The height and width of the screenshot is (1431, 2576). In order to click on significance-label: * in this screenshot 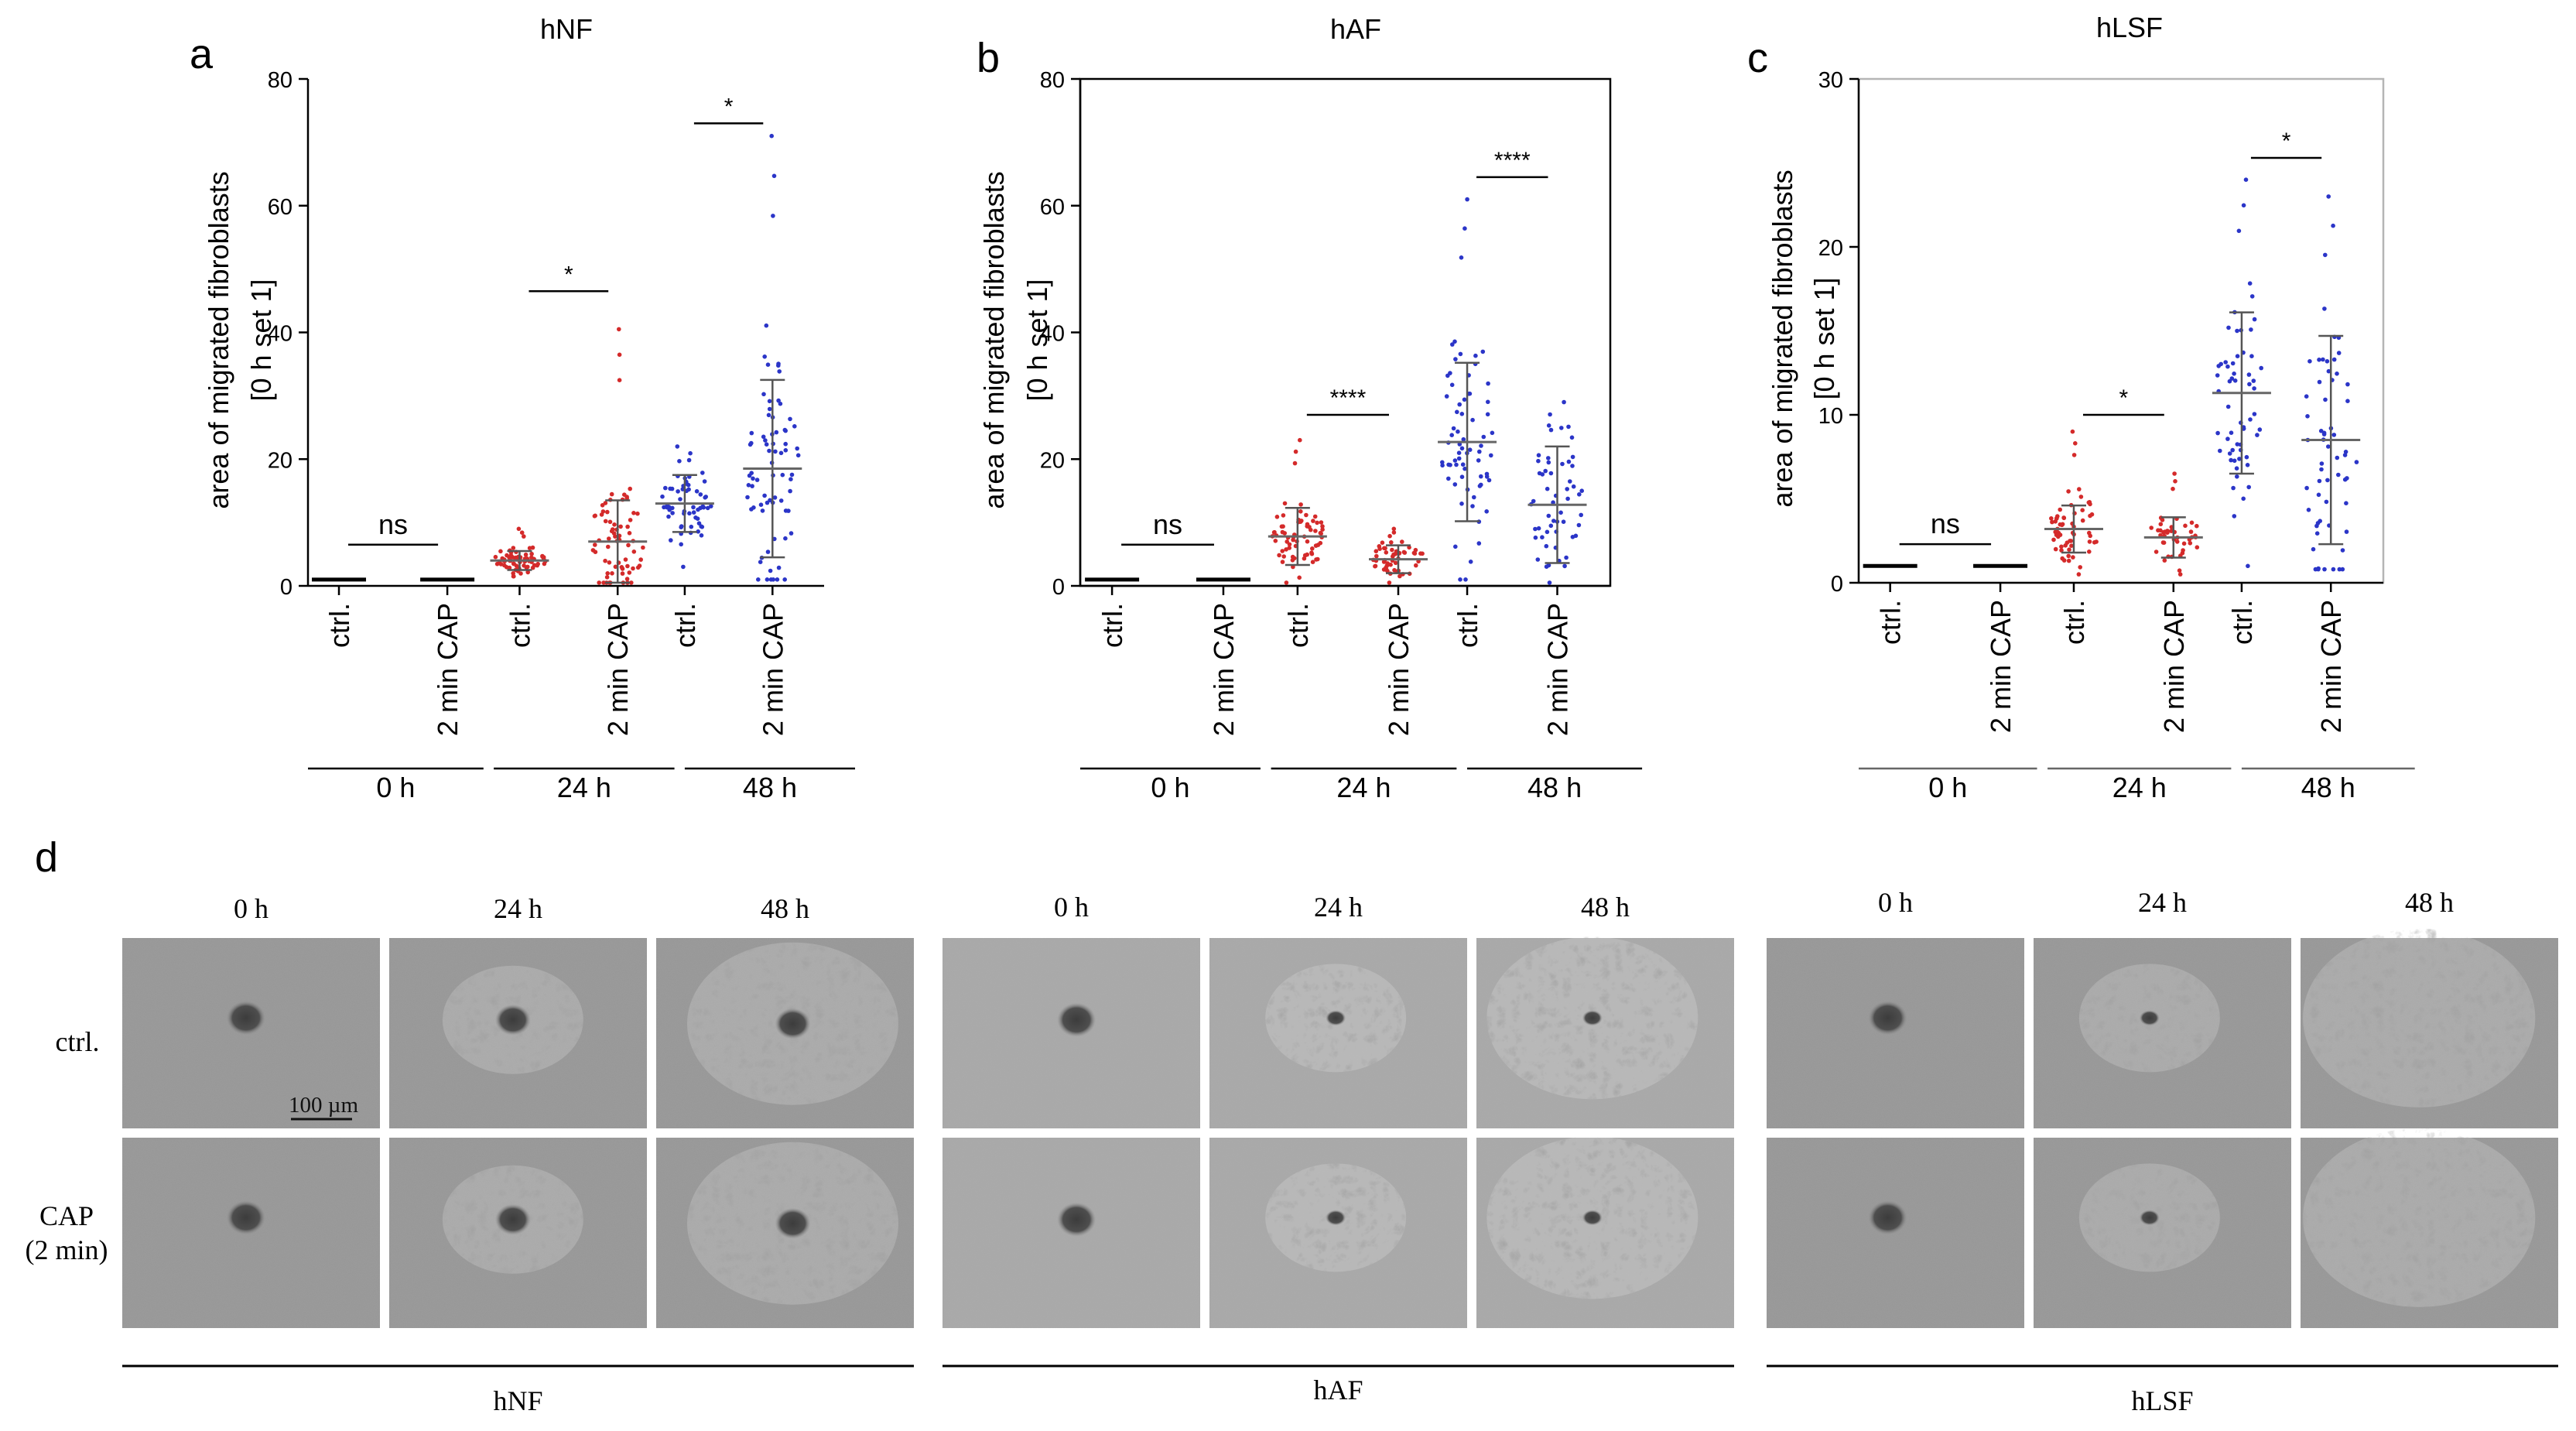, I will do `click(568, 274)`.